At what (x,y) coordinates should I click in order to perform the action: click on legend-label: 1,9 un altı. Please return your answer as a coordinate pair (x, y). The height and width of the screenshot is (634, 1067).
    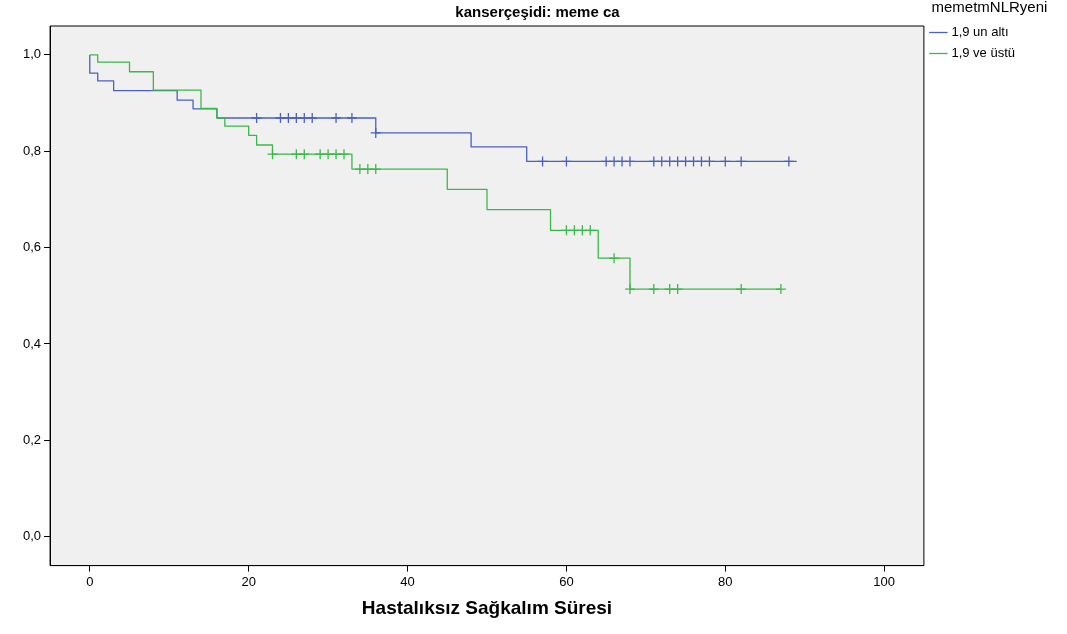
    Looking at the image, I should click on (980, 32).